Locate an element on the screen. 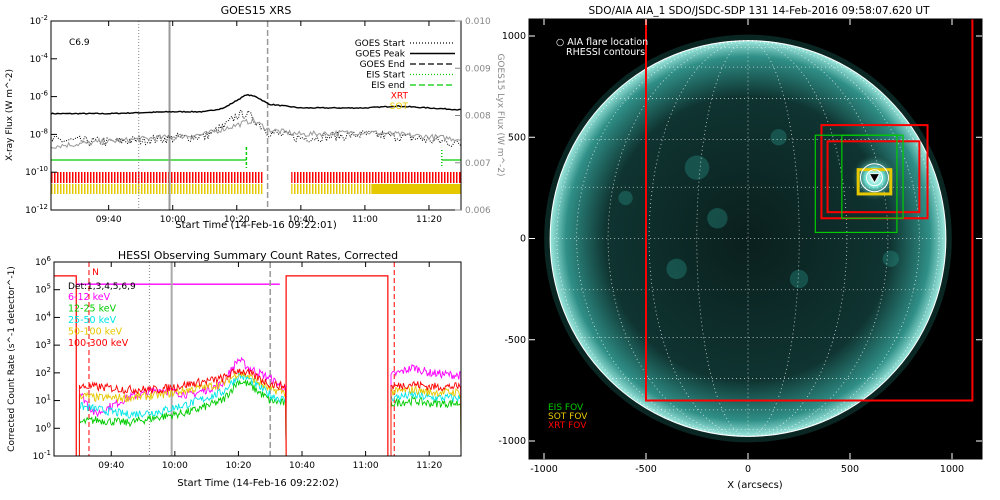  xrt-observation-strip is located at coordinates (157, 177).